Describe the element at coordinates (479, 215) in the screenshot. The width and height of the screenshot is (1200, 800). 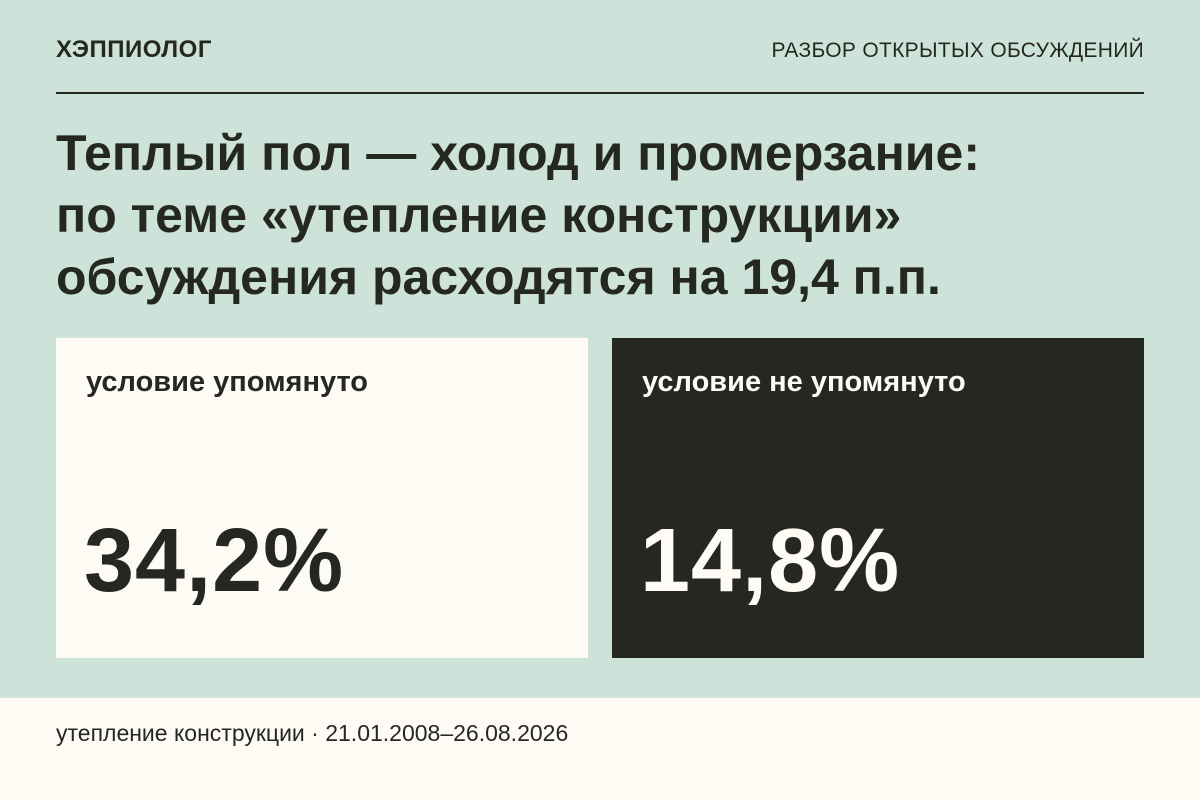
I see `headline-line-2: по теме «утепление конструкции»` at that location.